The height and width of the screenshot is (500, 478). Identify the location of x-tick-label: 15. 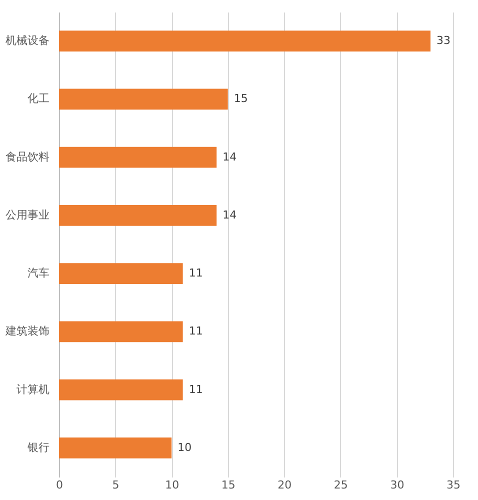
(228, 485).